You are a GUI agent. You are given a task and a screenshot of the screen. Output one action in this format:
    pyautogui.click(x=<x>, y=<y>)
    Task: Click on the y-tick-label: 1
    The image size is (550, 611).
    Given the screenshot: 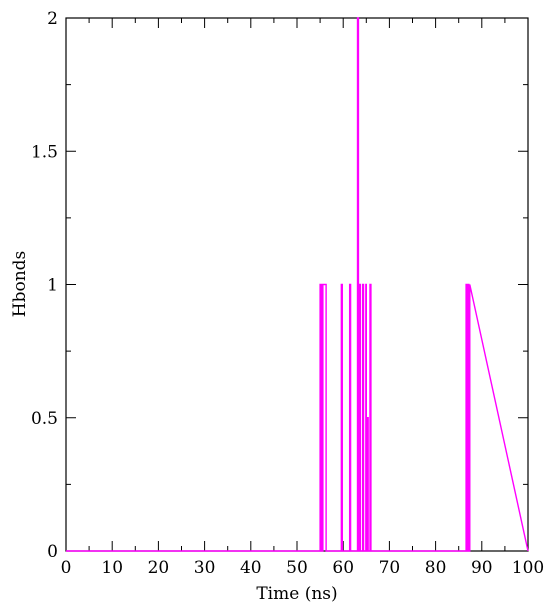 What is the action you would take?
    pyautogui.click(x=52, y=286)
    